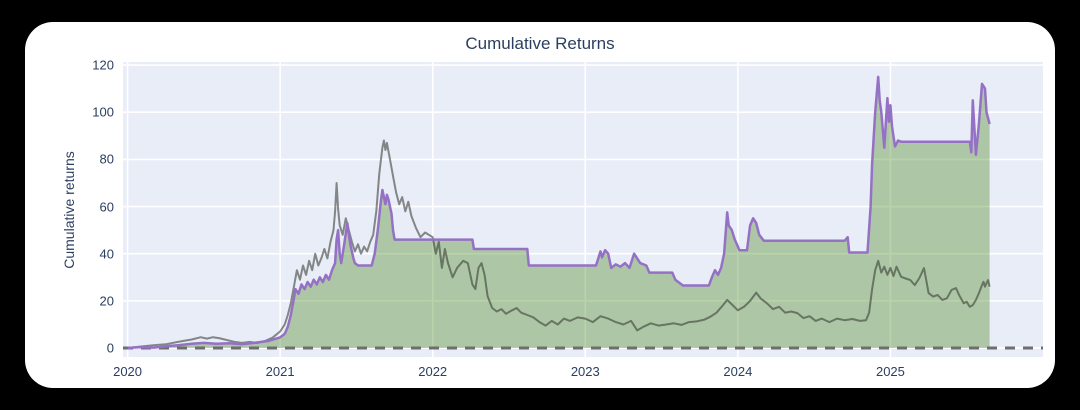  What do you see at coordinates (69, 210) in the screenshot?
I see `y-axis-title: Cumulative returns` at bounding box center [69, 210].